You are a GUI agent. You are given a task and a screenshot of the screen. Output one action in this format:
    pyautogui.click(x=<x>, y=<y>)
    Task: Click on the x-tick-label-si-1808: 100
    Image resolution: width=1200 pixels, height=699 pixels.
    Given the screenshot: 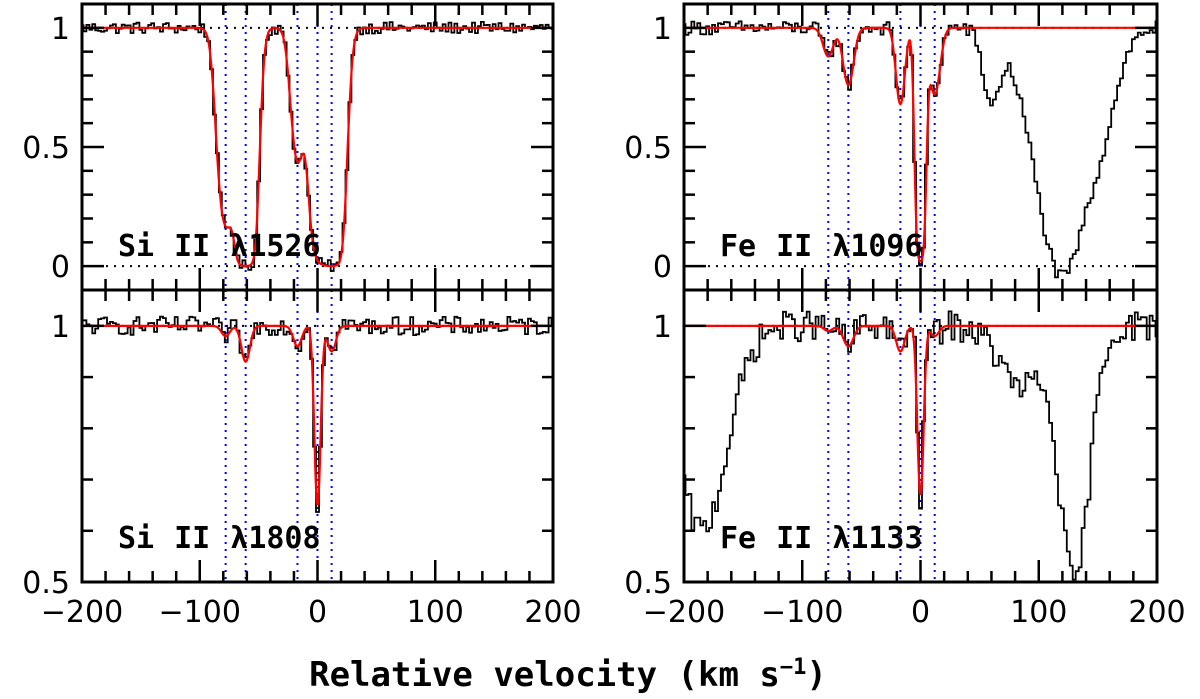 What is the action you would take?
    pyautogui.click(x=435, y=612)
    